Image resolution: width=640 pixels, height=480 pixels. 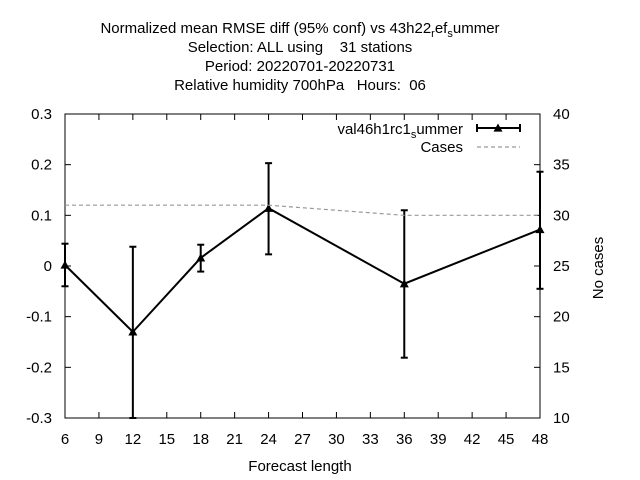 I want to click on y2-tick-label: 40, so click(x=561, y=114).